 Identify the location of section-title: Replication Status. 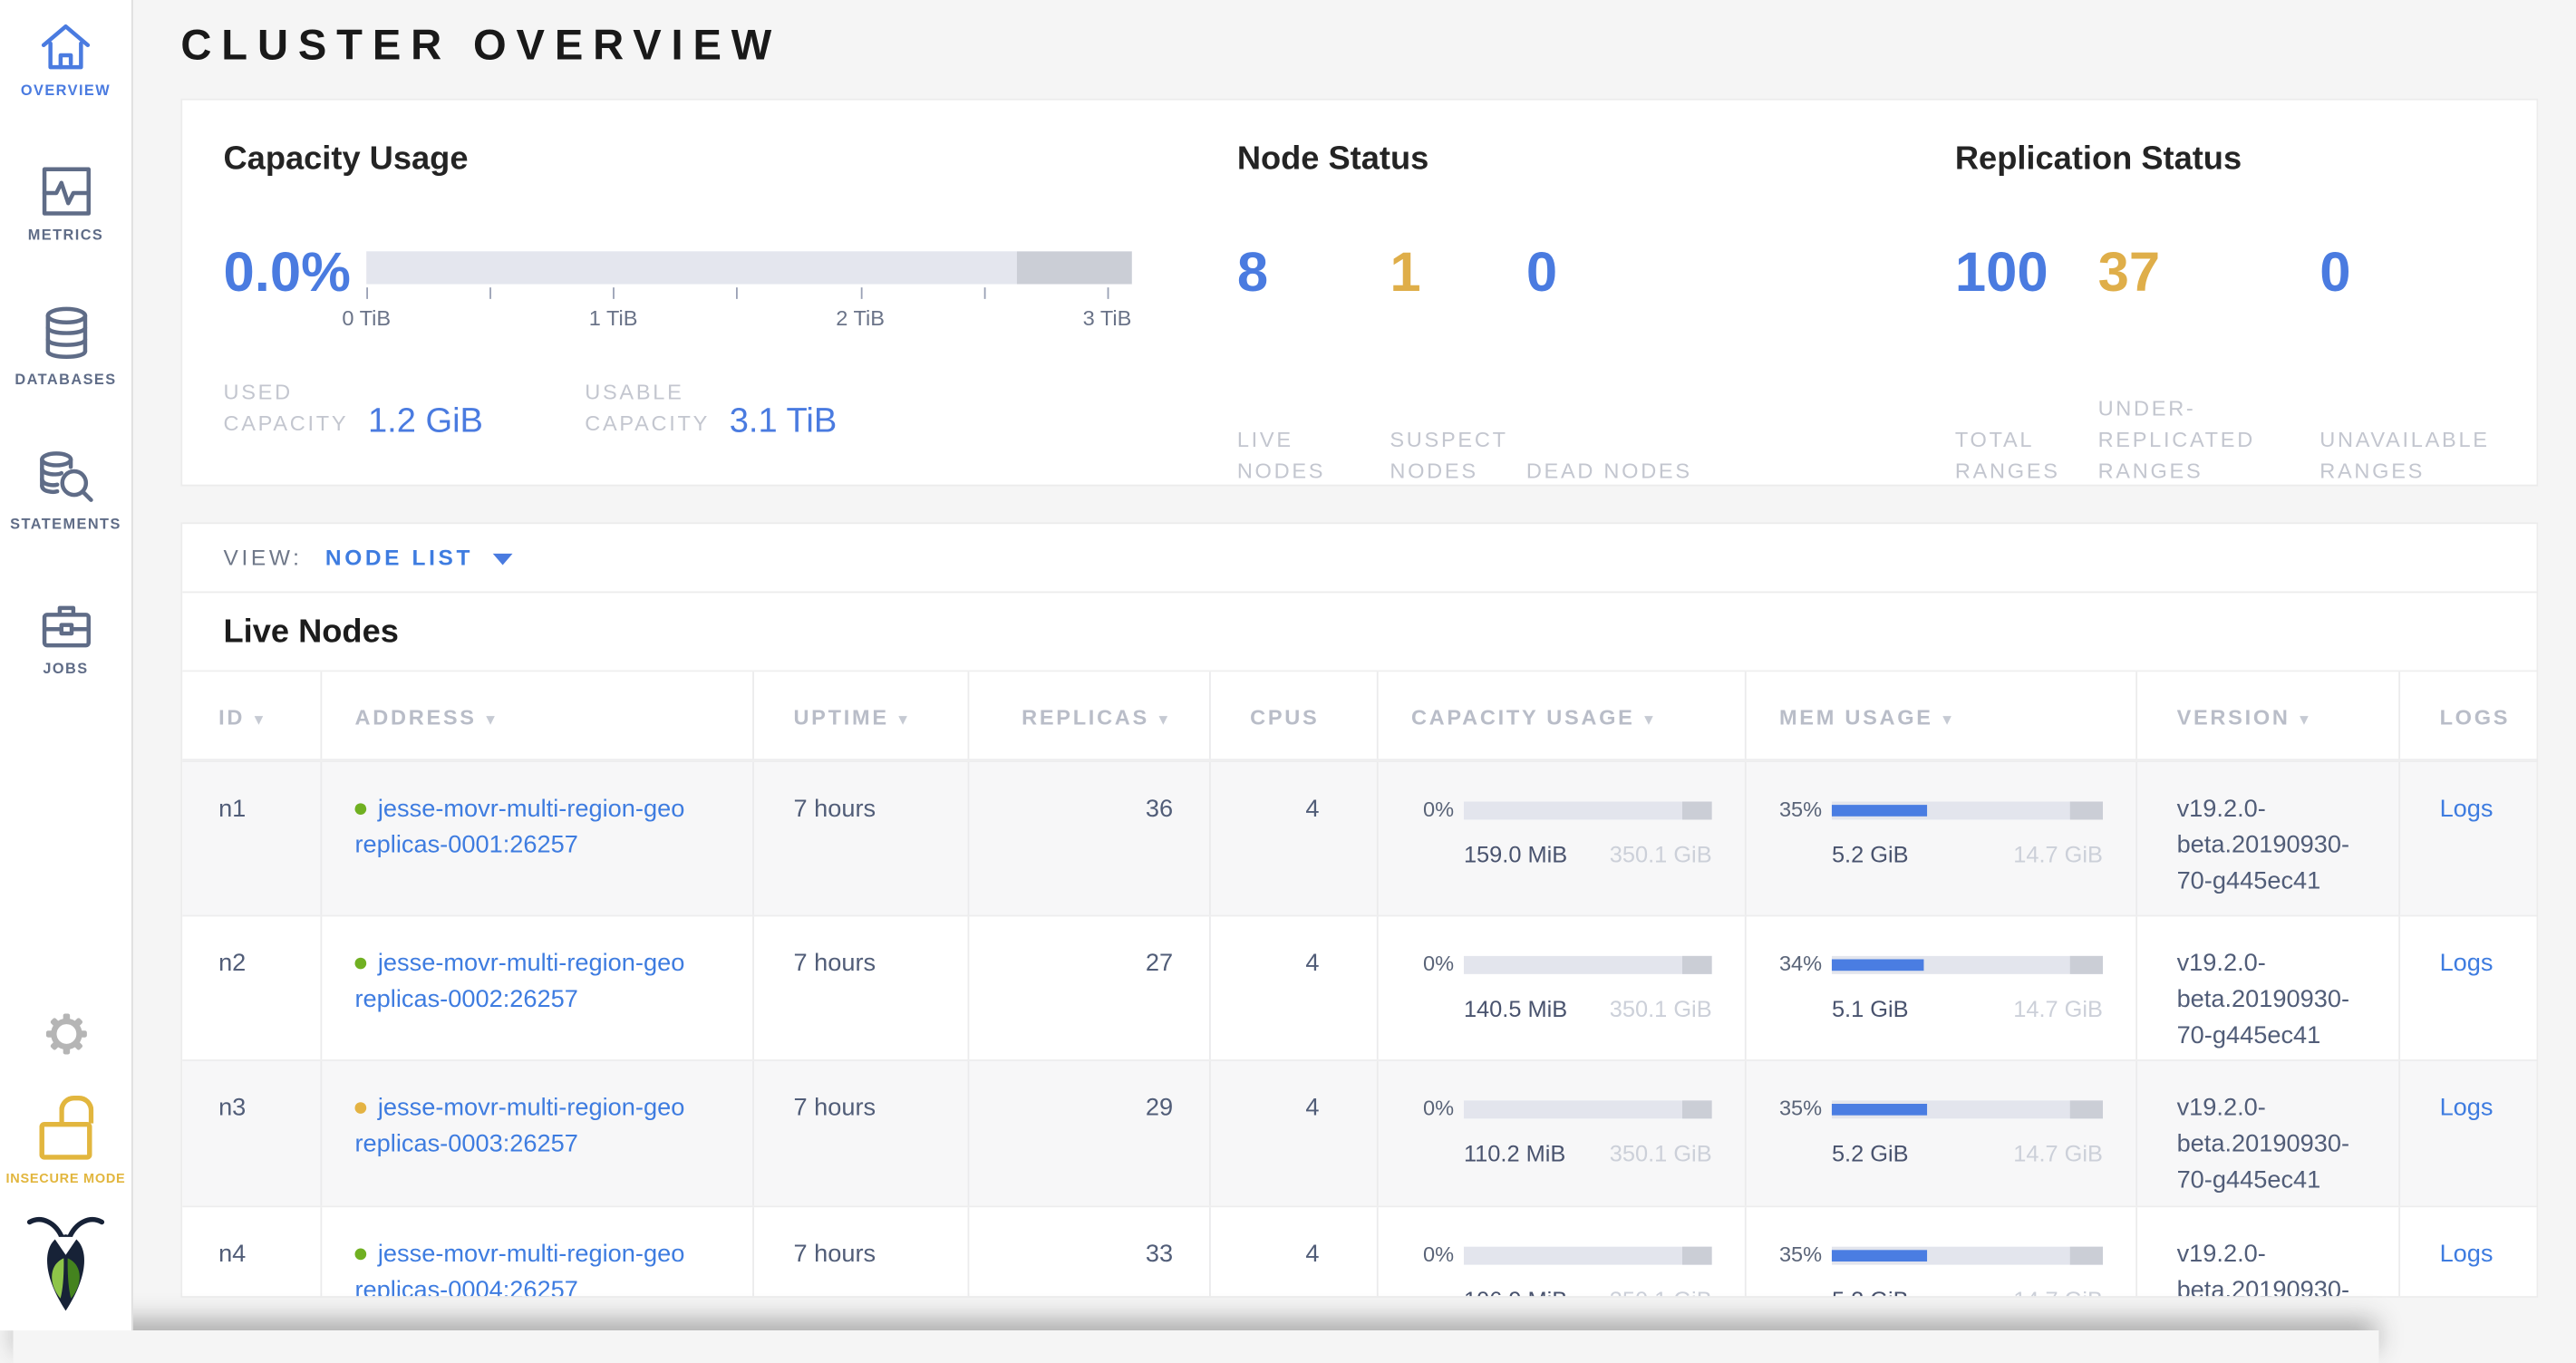
(2098, 159).